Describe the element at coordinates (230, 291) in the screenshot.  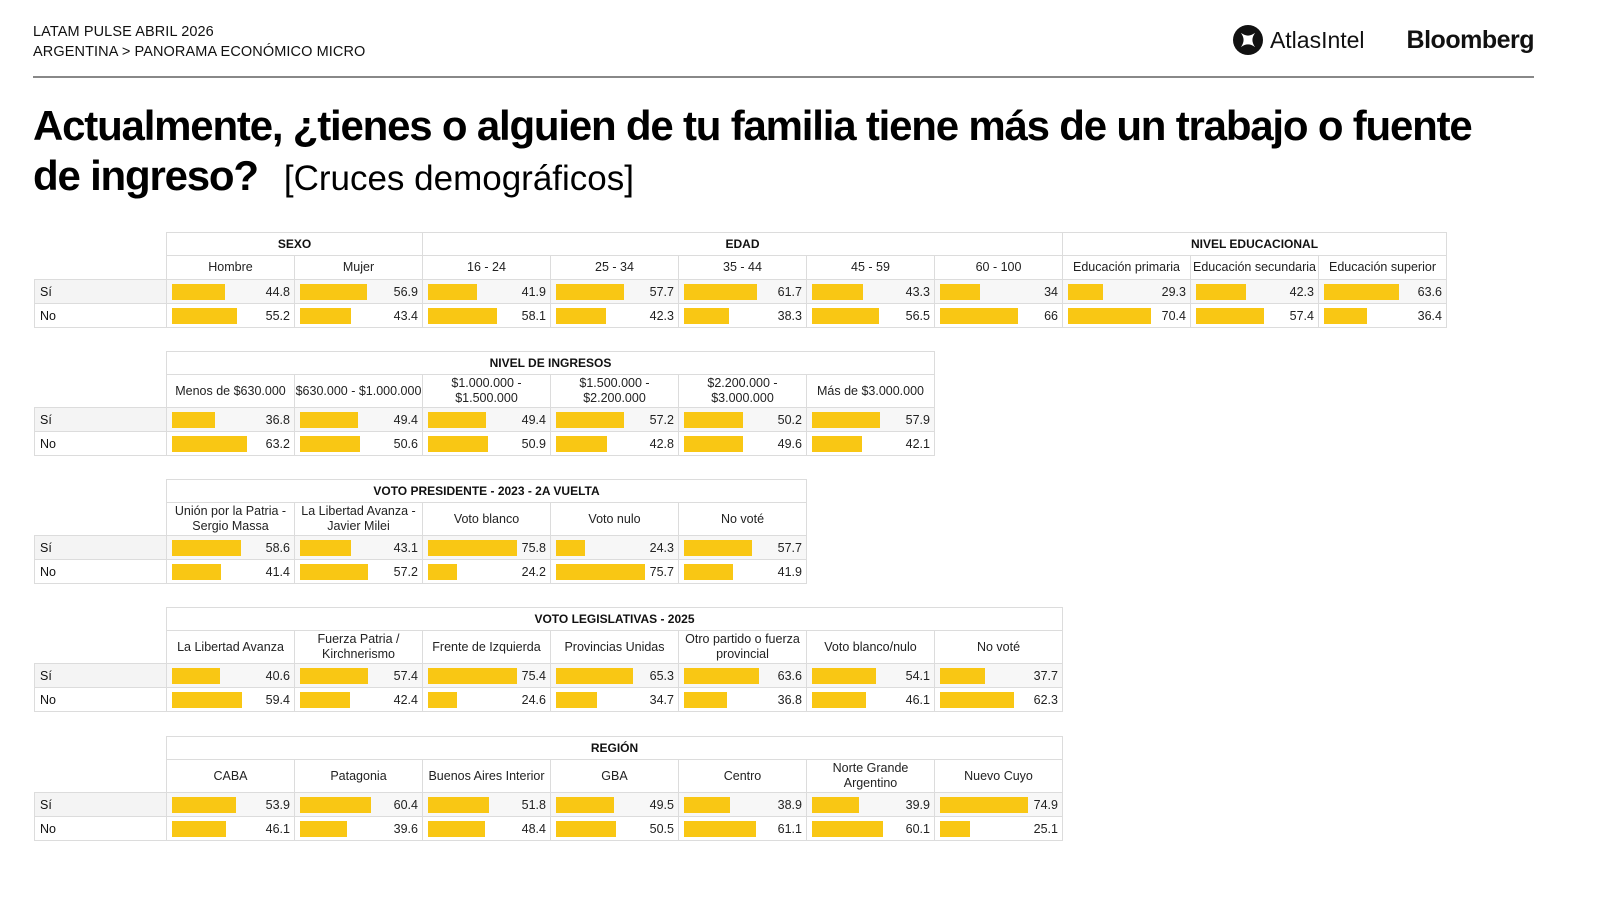
I see `data-cell: 44.8` at that location.